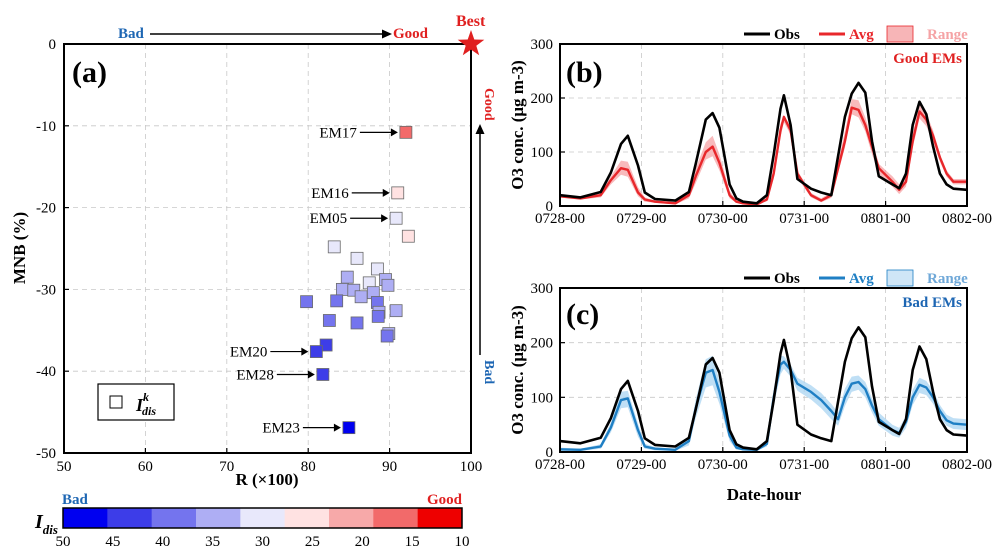 The image size is (994, 549). What do you see at coordinates (462, 541) in the screenshot?
I see `colorbar-tick-label: 10` at bounding box center [462, 541].